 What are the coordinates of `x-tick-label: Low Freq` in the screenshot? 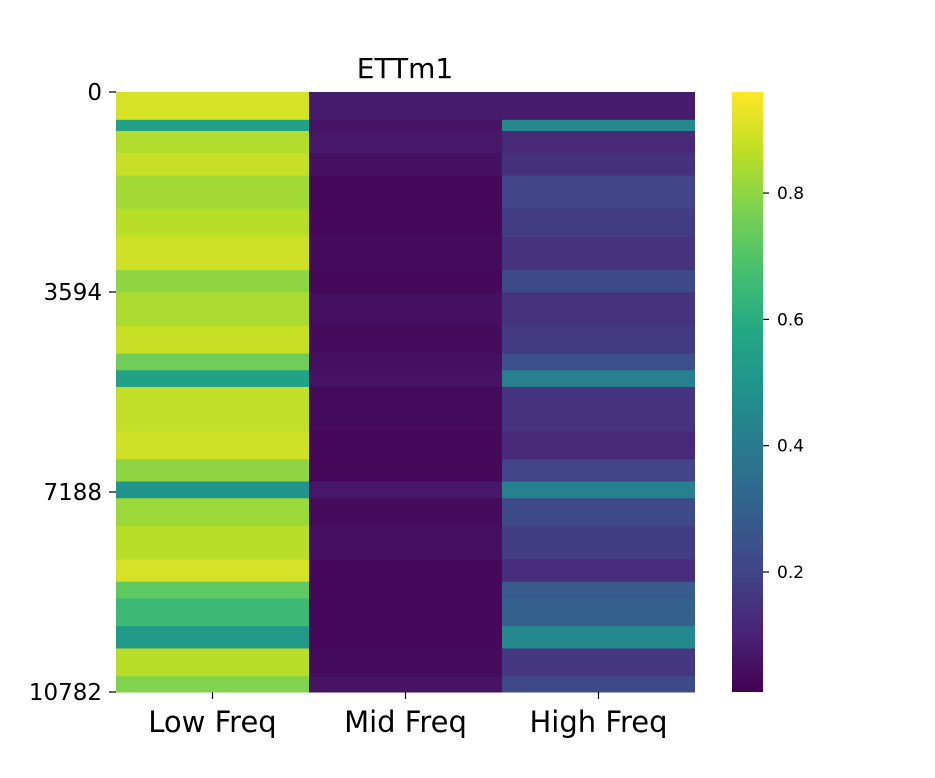 It's located at (212, 722).